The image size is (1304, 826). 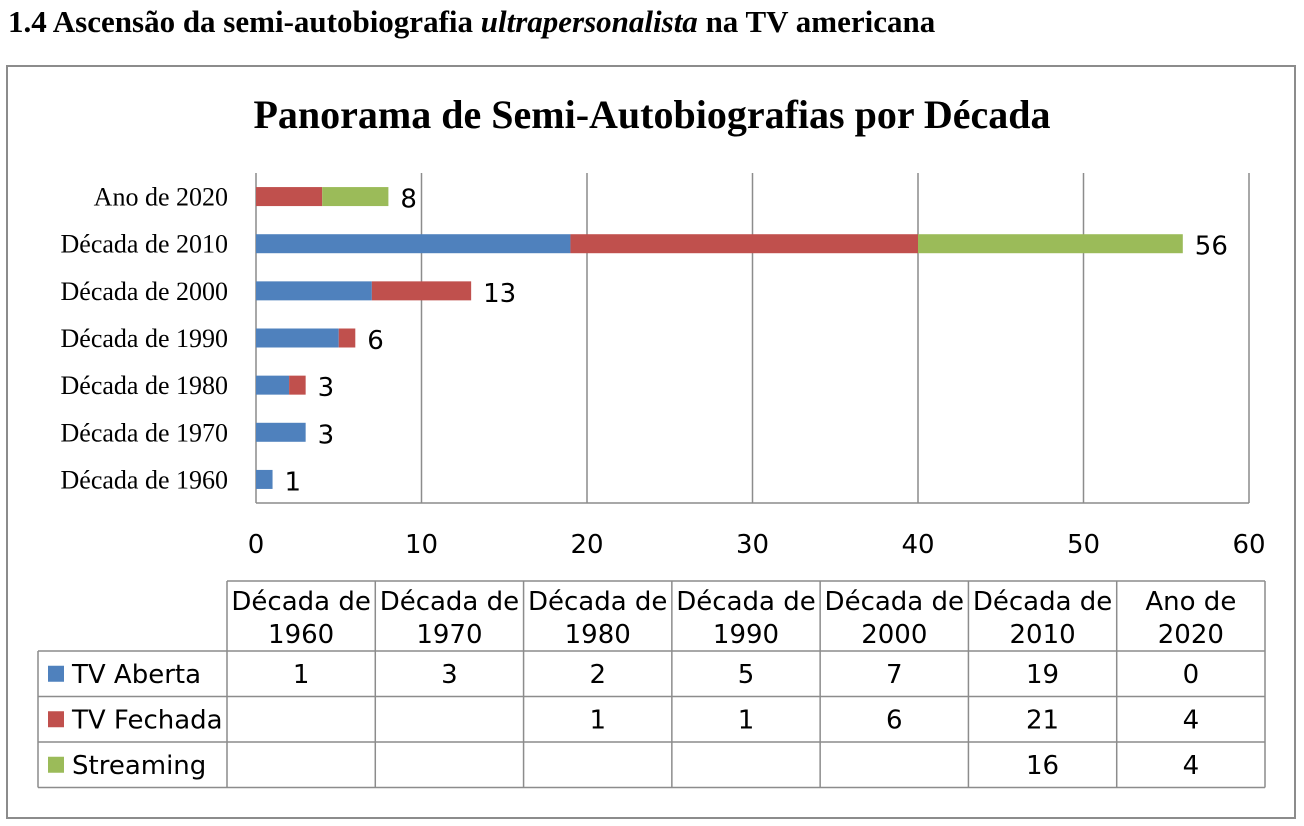 What do you see at coordinates (144, 244) in the screenshot?
I see `y-category-label: Década de 2010` at bounding box center [144, 244].